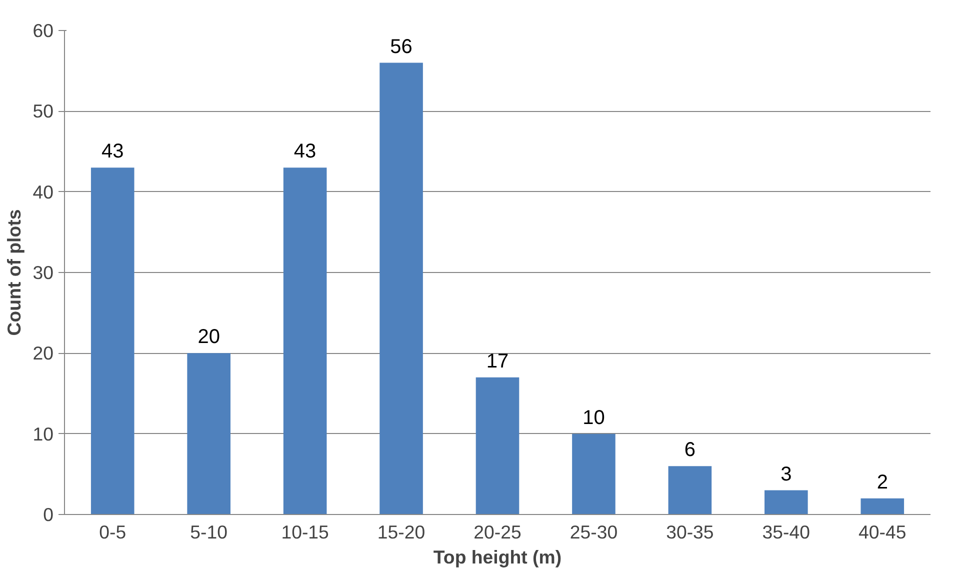 Image resolution: width=957 pixels, height=578 pixels. Describe the element at coordinates (43, 30) in the screenshot. I see `y-tick-label: 60` at that location.